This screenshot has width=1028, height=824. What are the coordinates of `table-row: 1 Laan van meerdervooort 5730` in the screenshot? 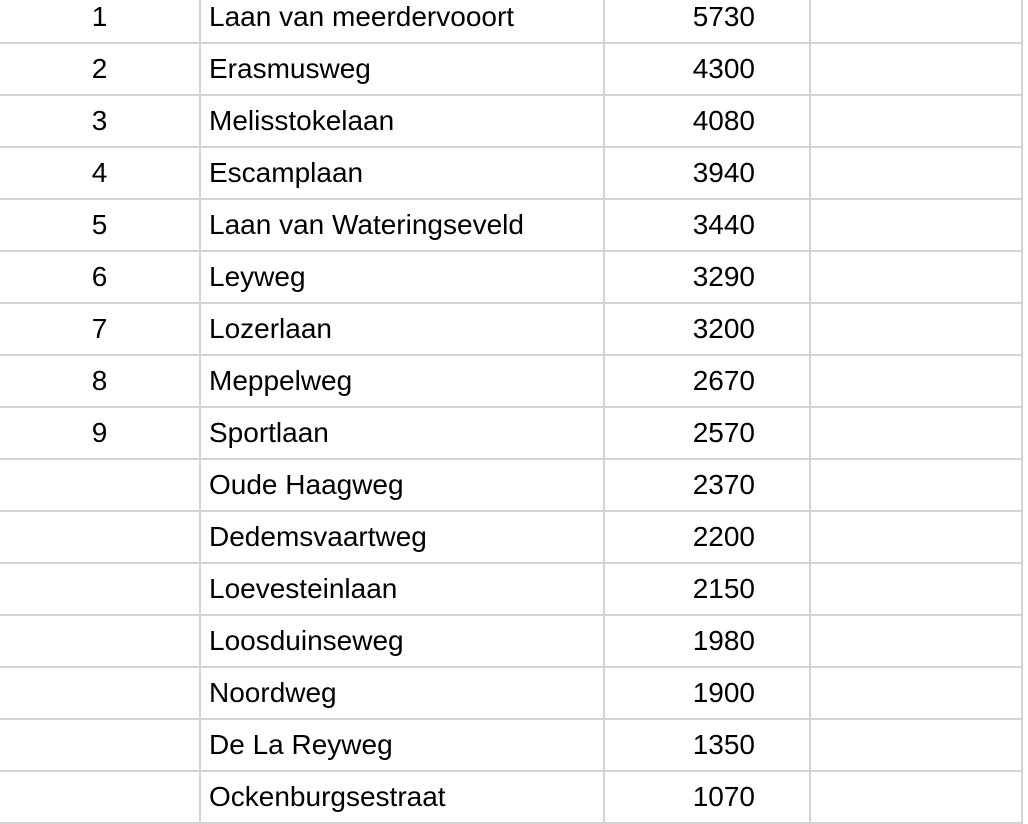 It's located at (511, 22).